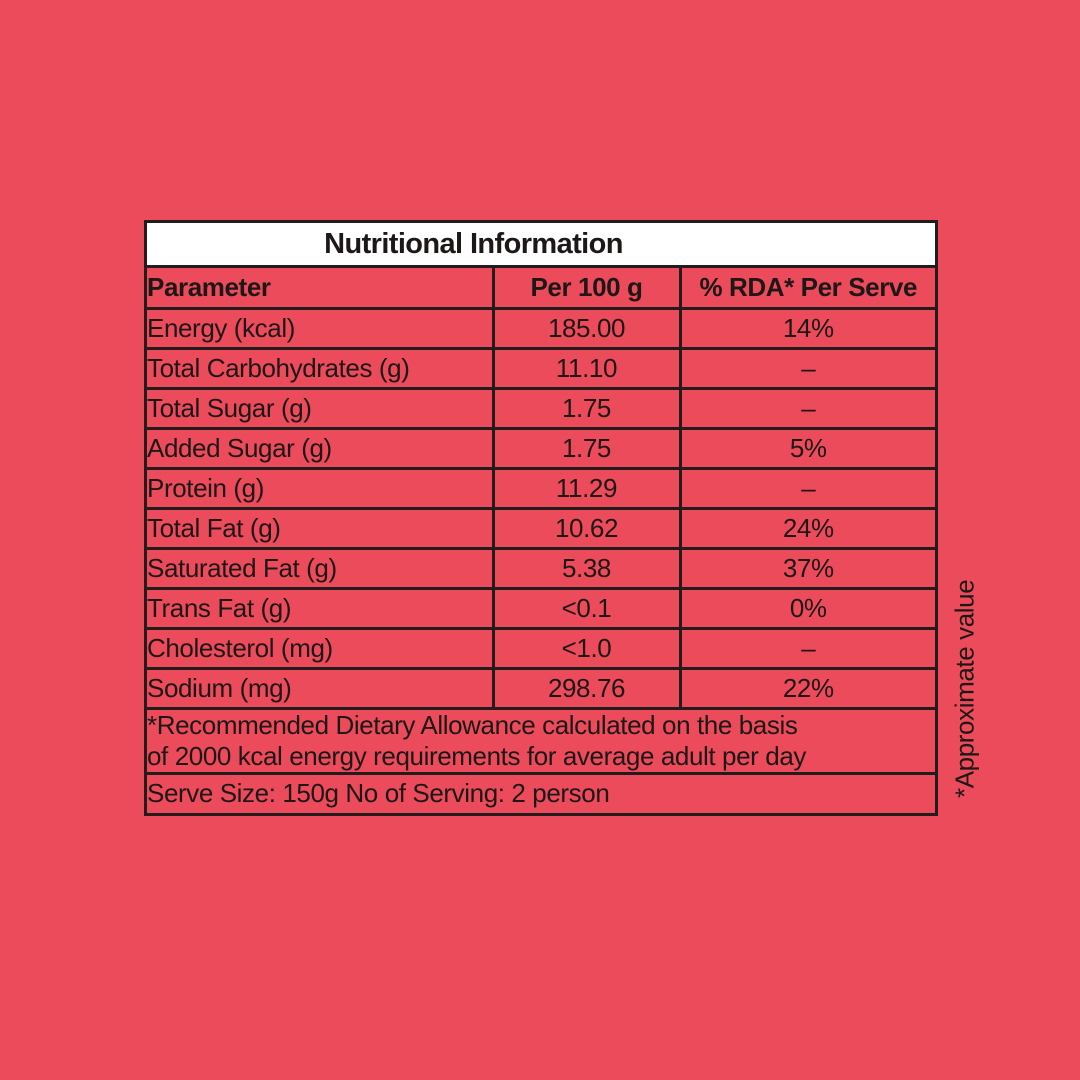 The image size is (1080, 1080). What do you see at coordinates (806, 528) in the screenshot?
I see `row-rda: 24%` at bounding box center [806, 528].